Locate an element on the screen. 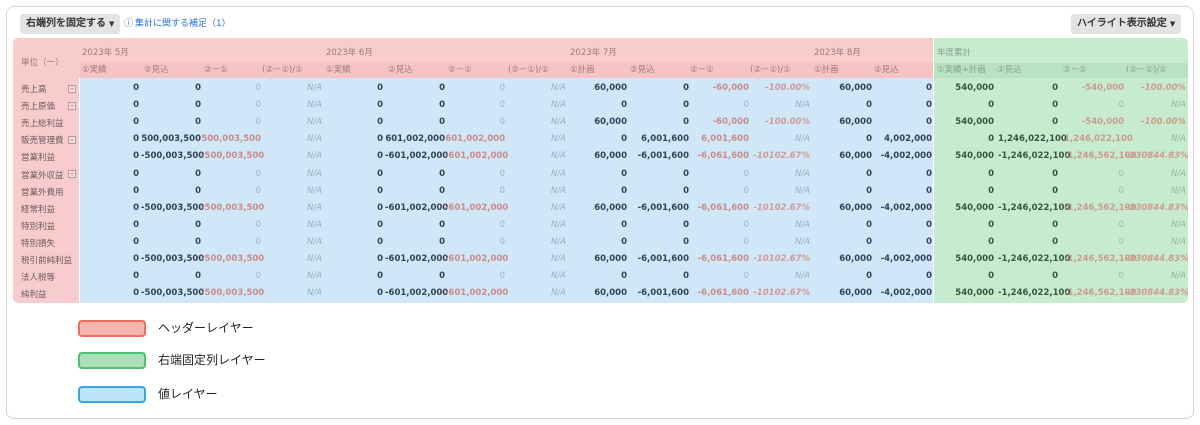 Image resolution: width=1200 pixels, height=425 pixels. month-header: 2023年 8月 is located at coordinates (837, 53).